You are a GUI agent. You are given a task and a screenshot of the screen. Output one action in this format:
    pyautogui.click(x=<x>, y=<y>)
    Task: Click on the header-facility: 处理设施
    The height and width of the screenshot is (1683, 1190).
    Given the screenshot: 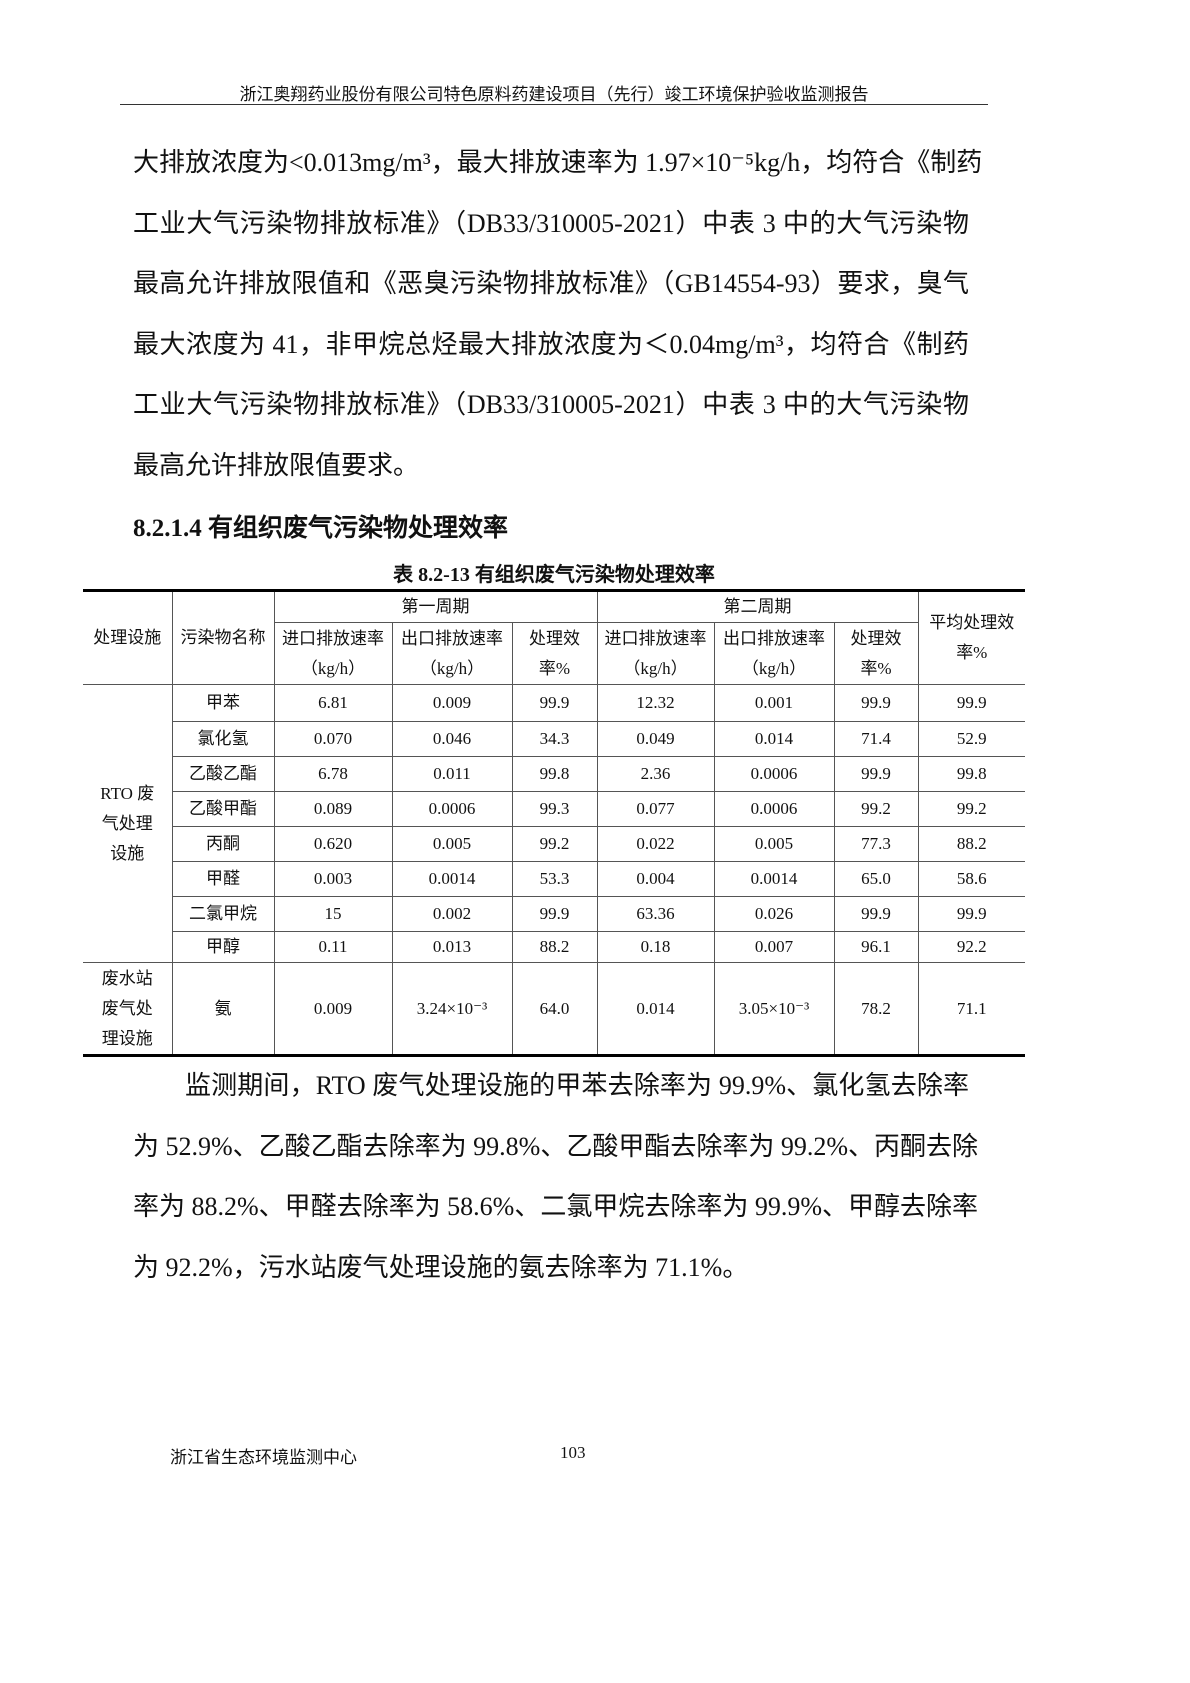 What is the action you would take?
    pyautogui.click(x=128, y=637)
    